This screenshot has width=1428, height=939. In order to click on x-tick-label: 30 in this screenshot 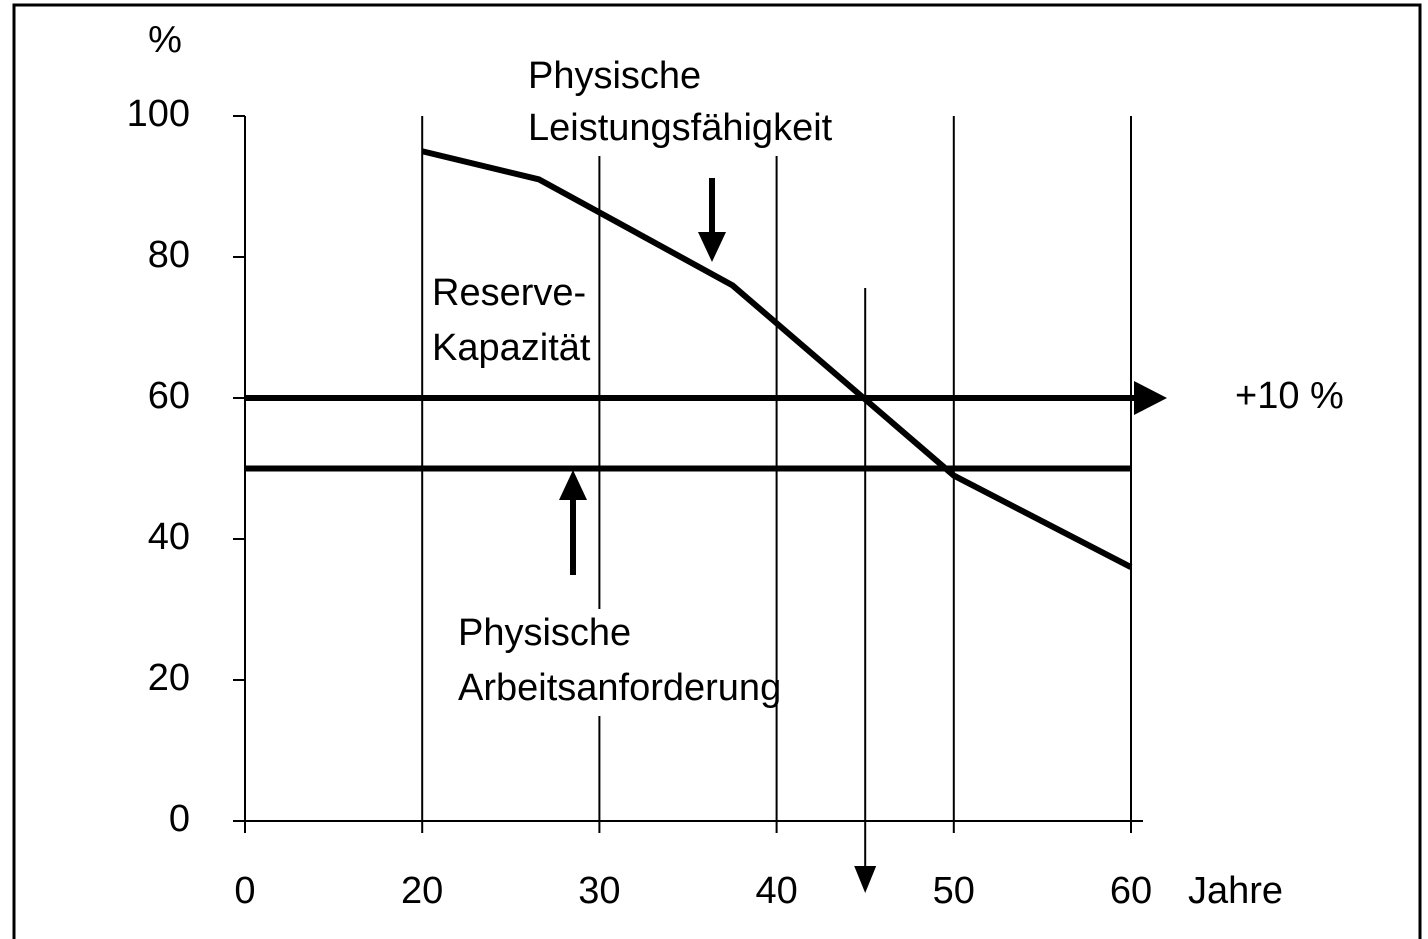, I will do `click(599, 891)`.